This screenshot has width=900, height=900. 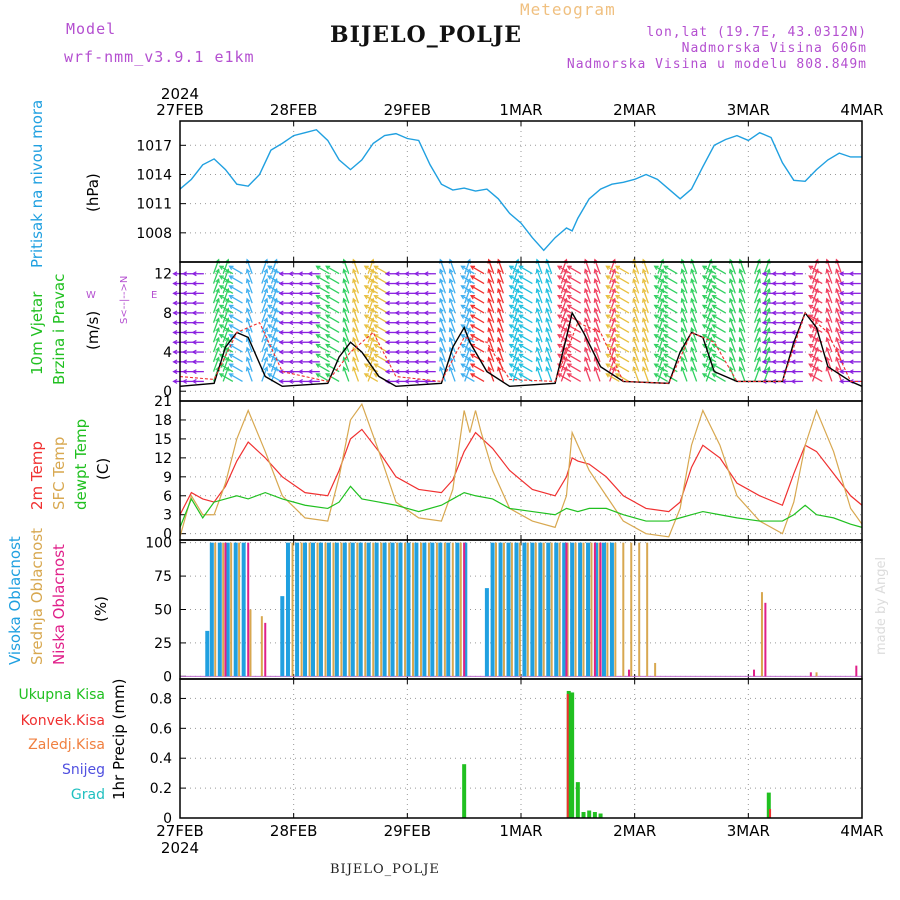 What do you see at coordinates (385, 869) in the screenshot?
I see `footer-station: BIJELO_POLJE` at bounding box center [385, 869].